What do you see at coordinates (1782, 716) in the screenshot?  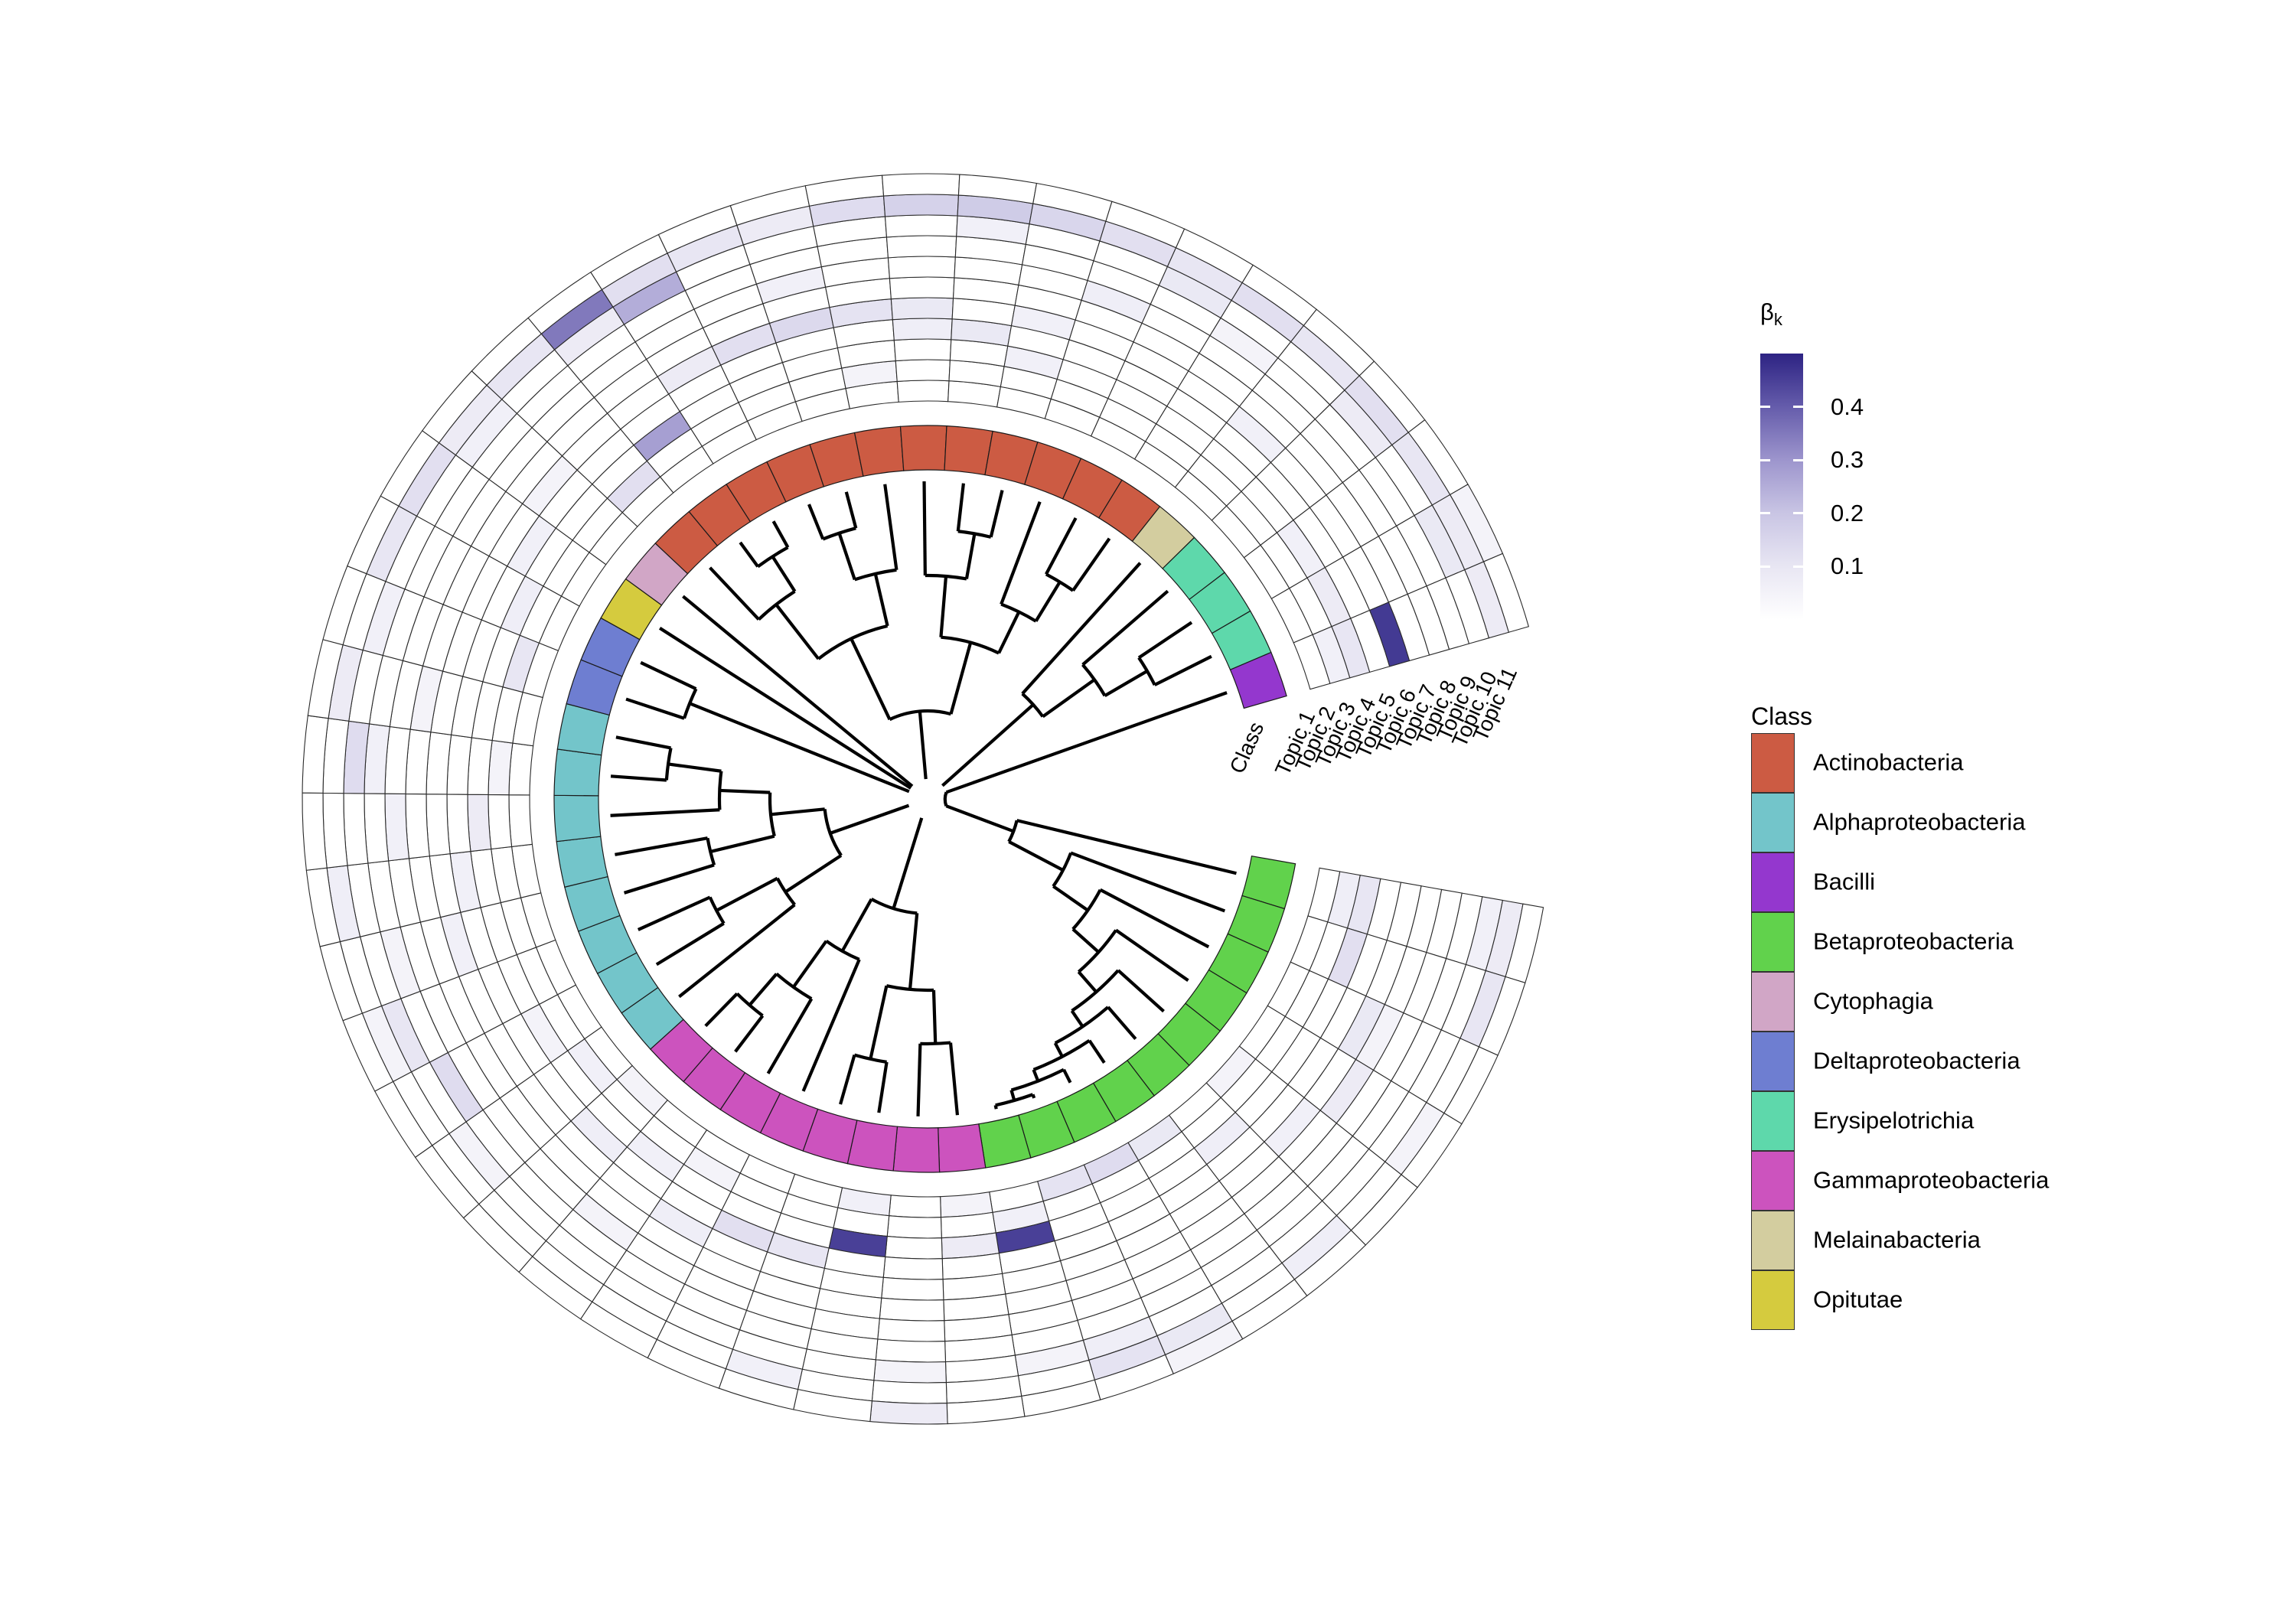 I see `class-legend-title: Class` at bounding box center [1782, 716].